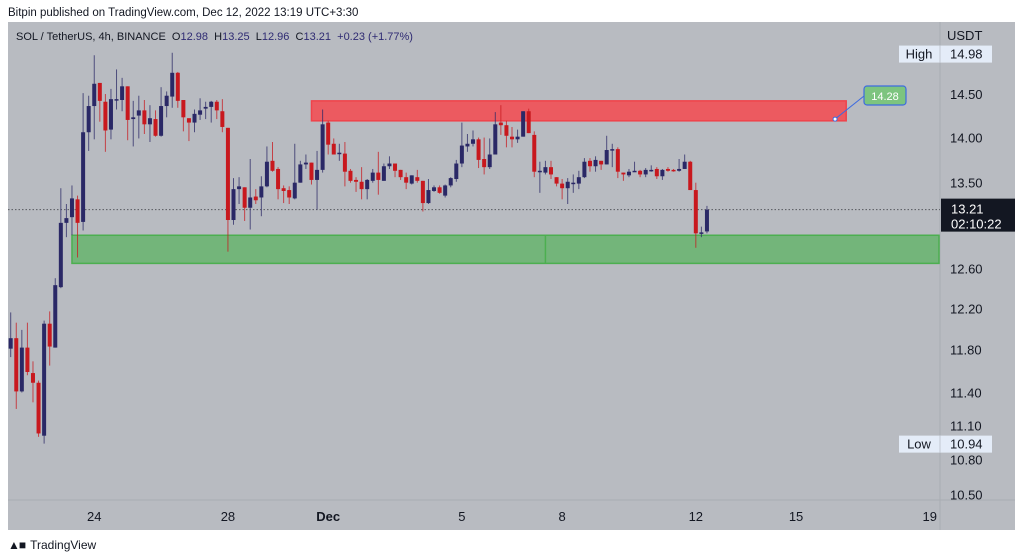 The height and width of the screenshot is (559, 1024). I want to click on callout-anchor-dot, so click(835, 119).